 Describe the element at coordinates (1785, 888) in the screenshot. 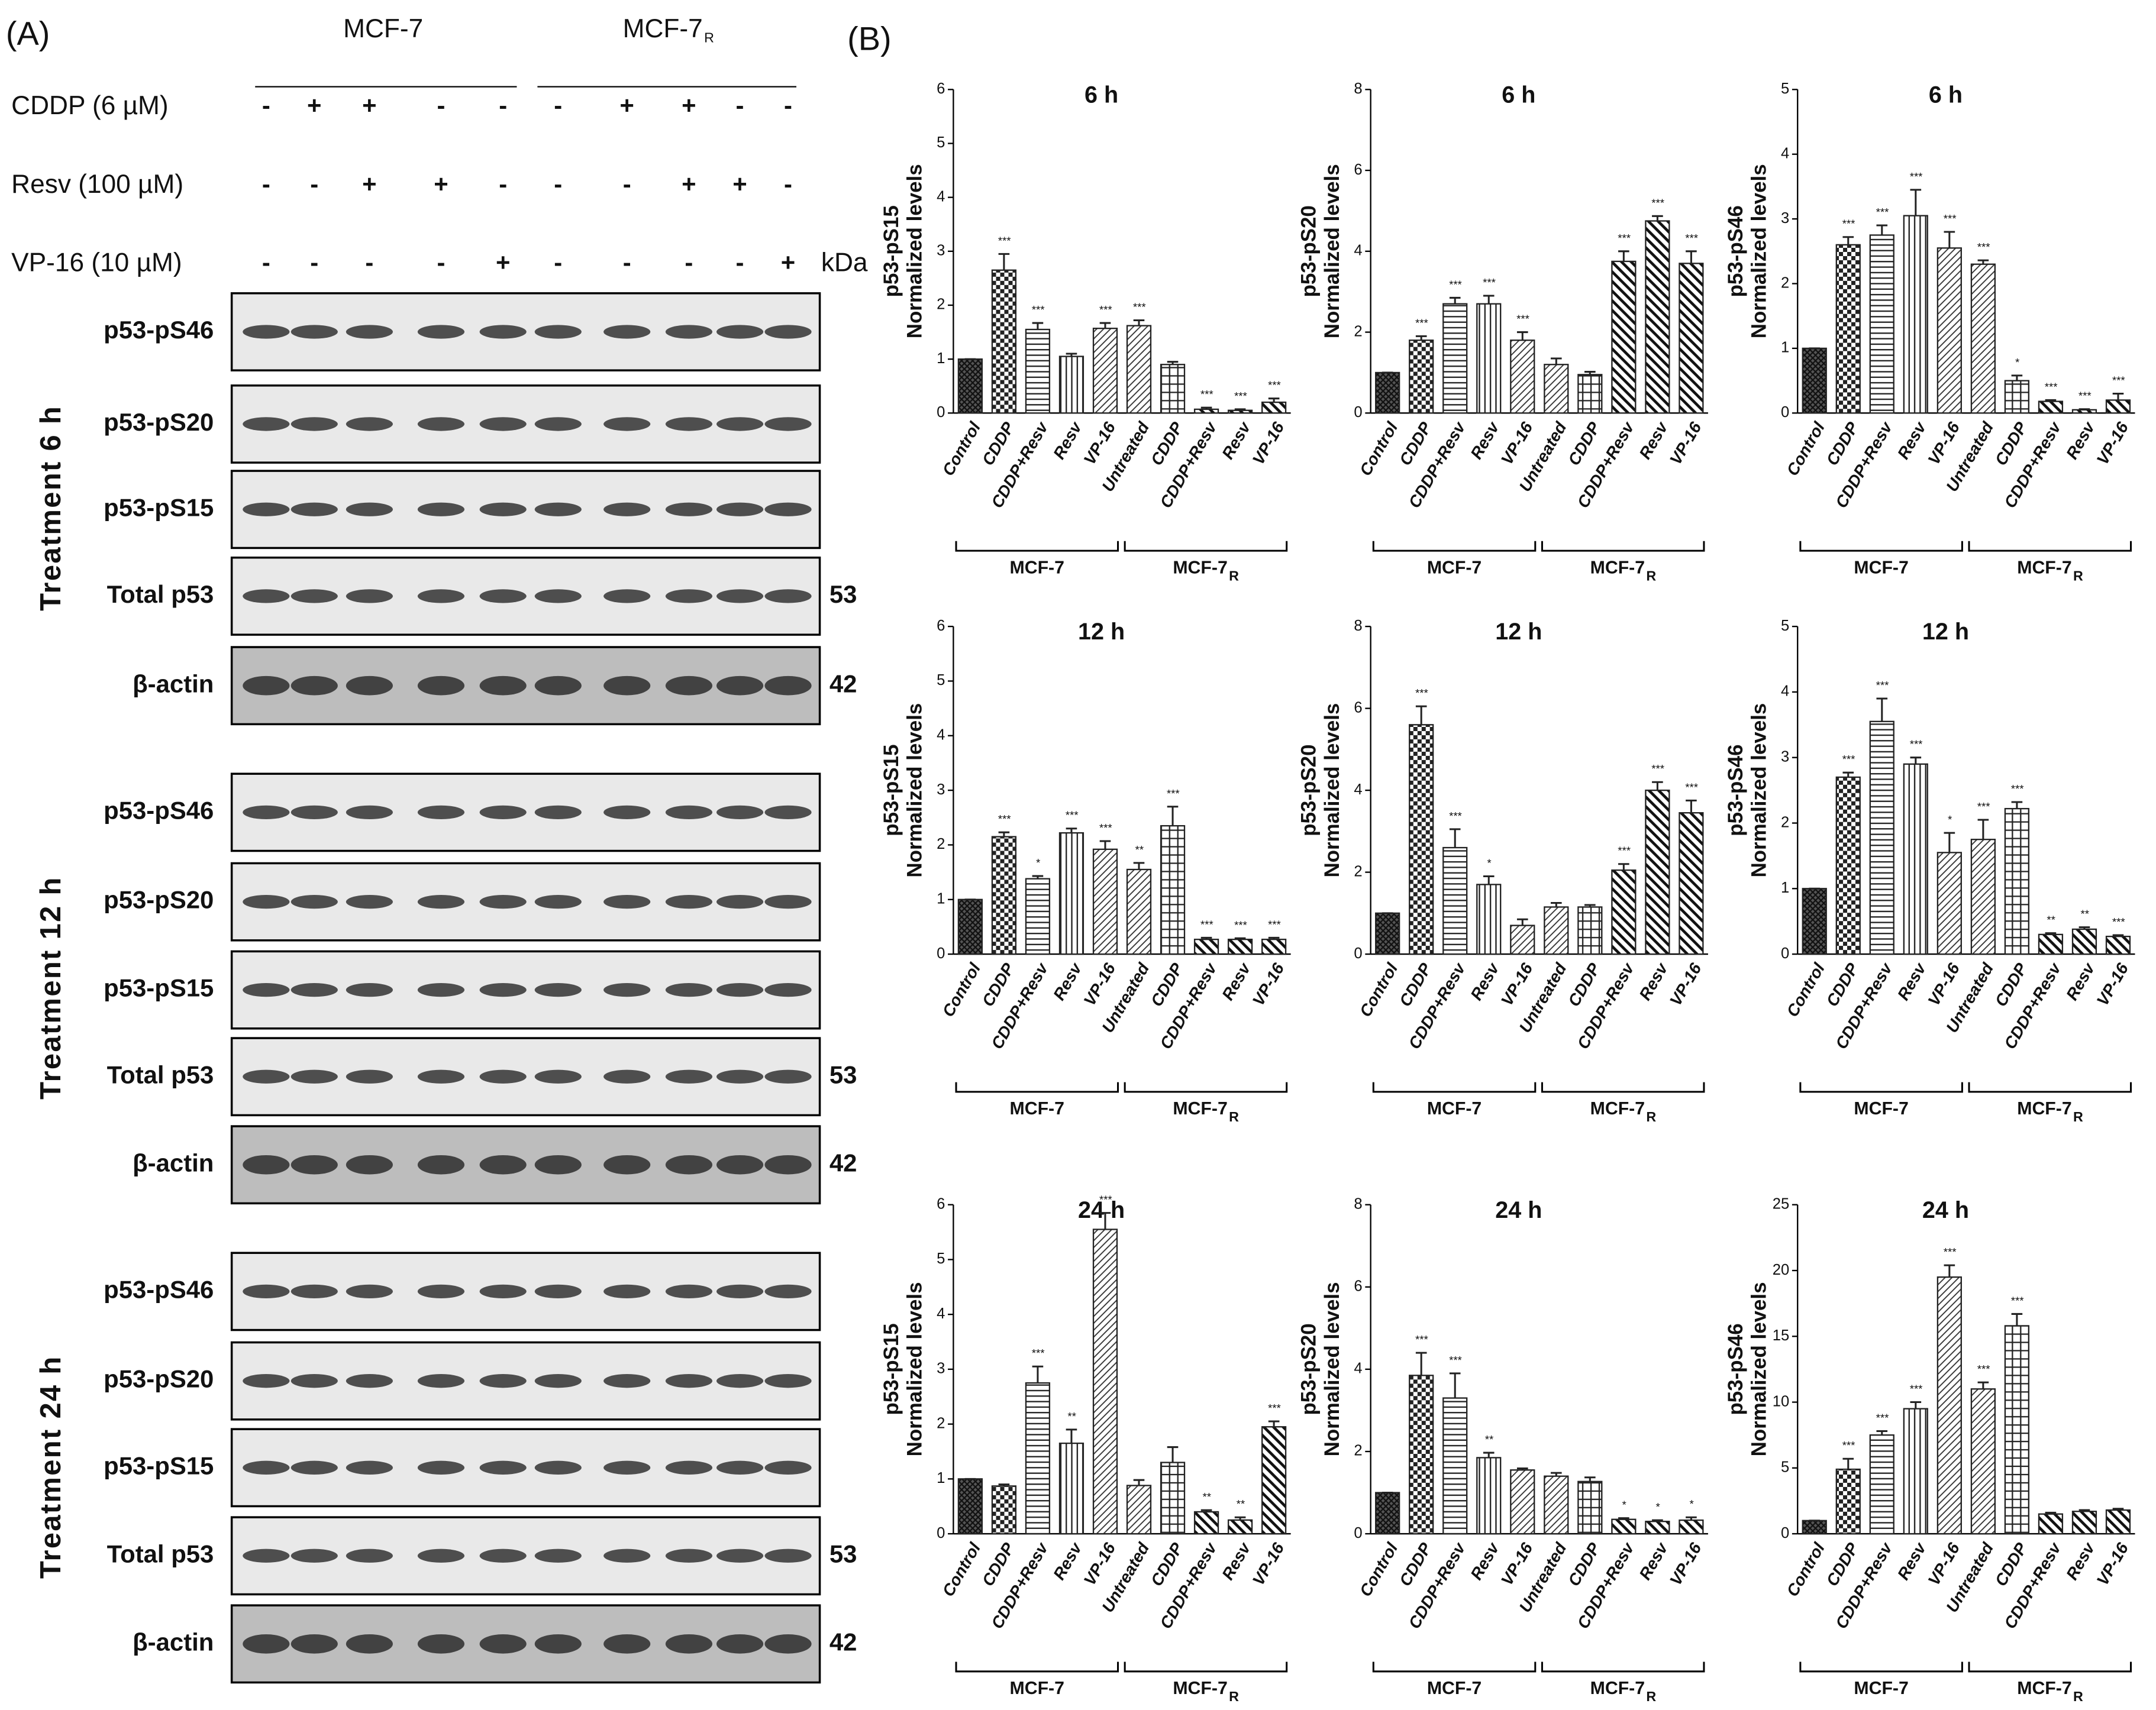

I see `y-tick-label: 1` at that location.